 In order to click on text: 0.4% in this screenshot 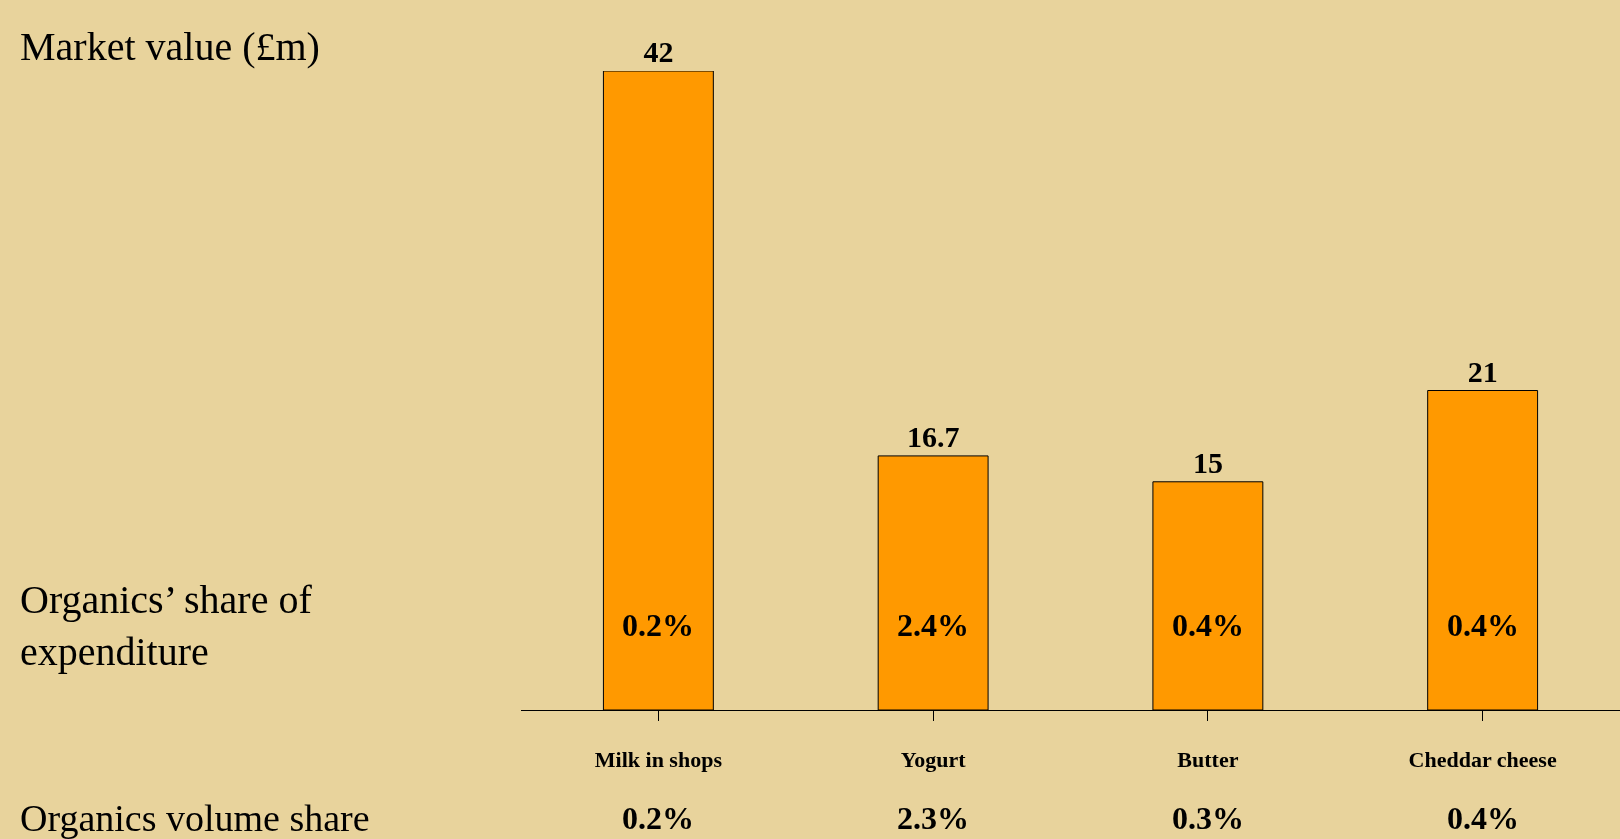, I will do `click(1483, 818)`.